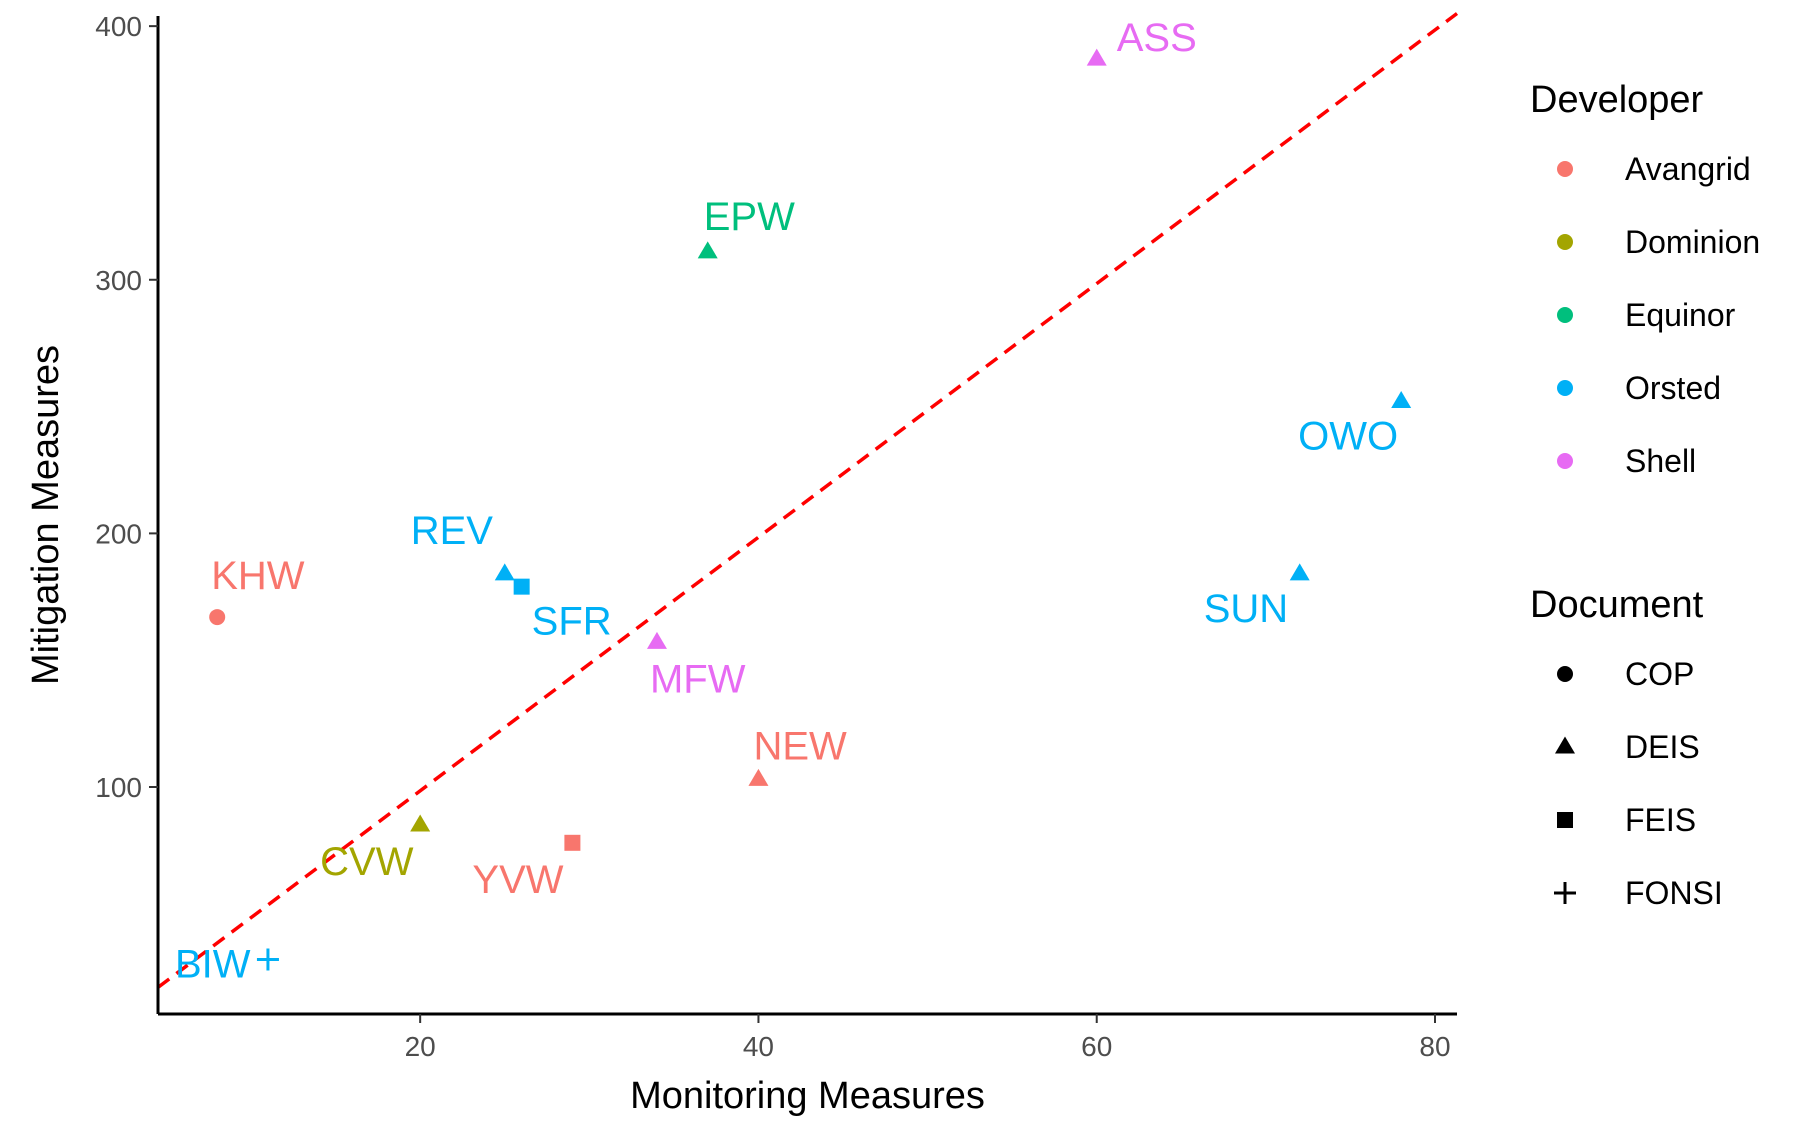 This screenshot has width=1800, height=1125. I want to click on data-point-label: SUN, so click(1246, 609).